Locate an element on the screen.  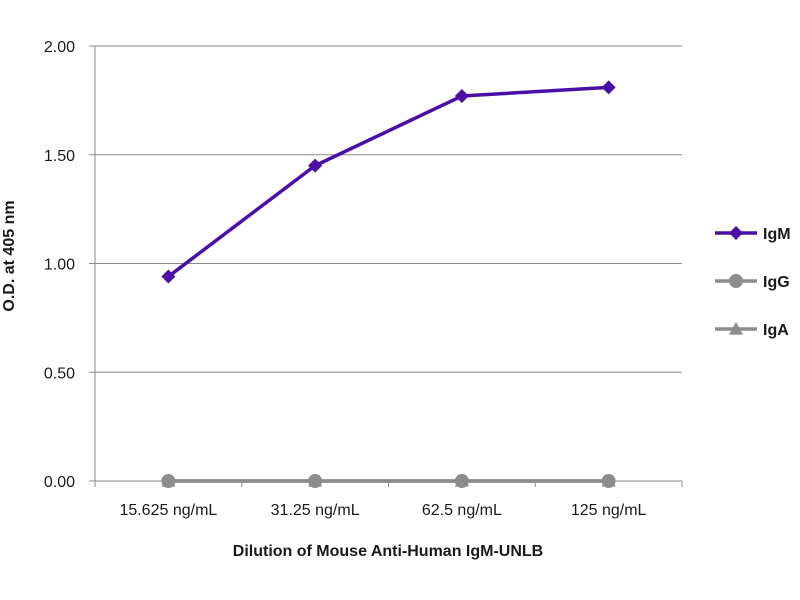
y-tick-label: 1.50 is located at coordinates (59, 156).